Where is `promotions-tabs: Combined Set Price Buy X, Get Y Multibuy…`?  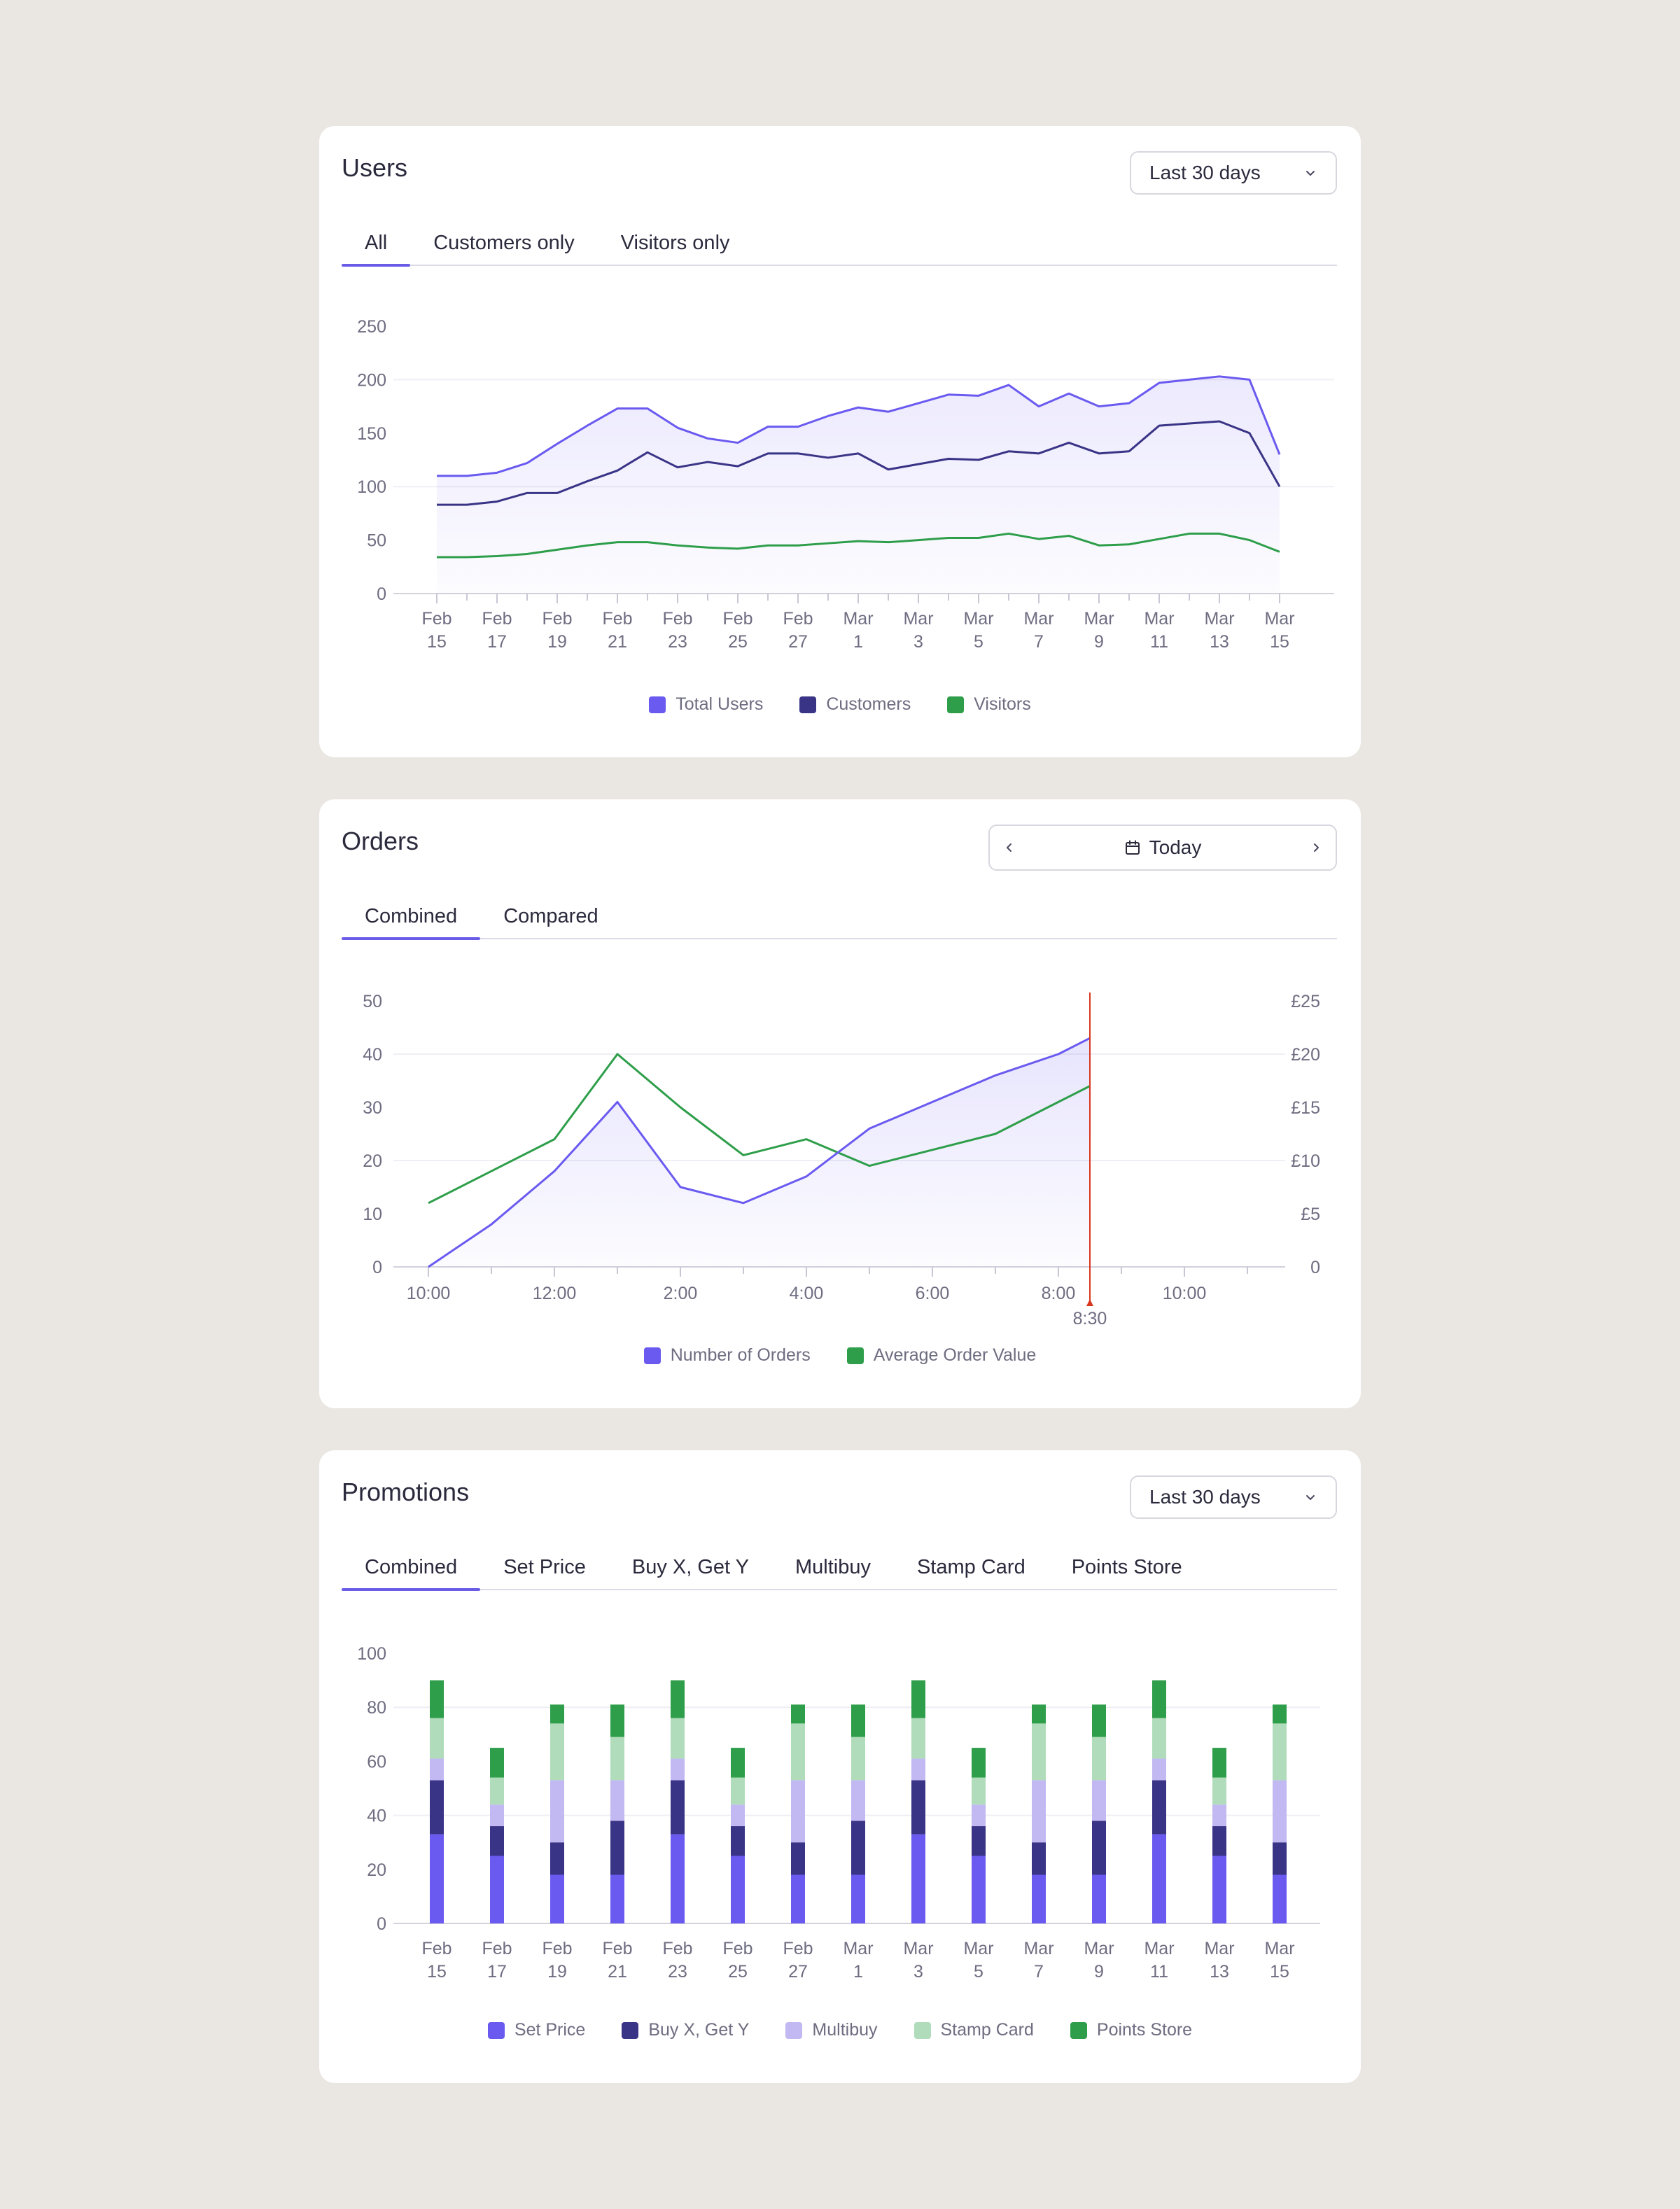
promotions-tabs: Combined Set Price Buy X, Get Y Multibuy… is located at coordinates (839, 1568).